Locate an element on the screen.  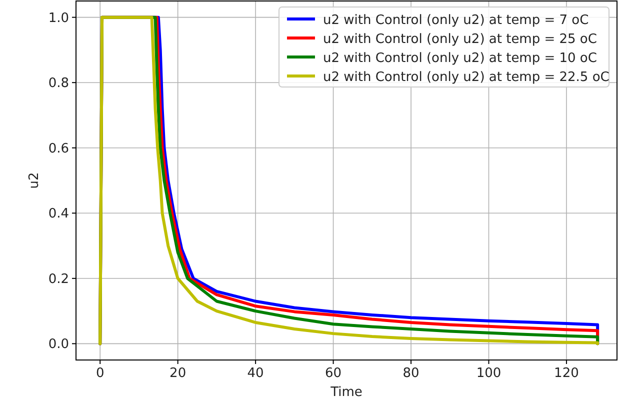
x-tick-label: 80 is located at coordinates (411, 373).